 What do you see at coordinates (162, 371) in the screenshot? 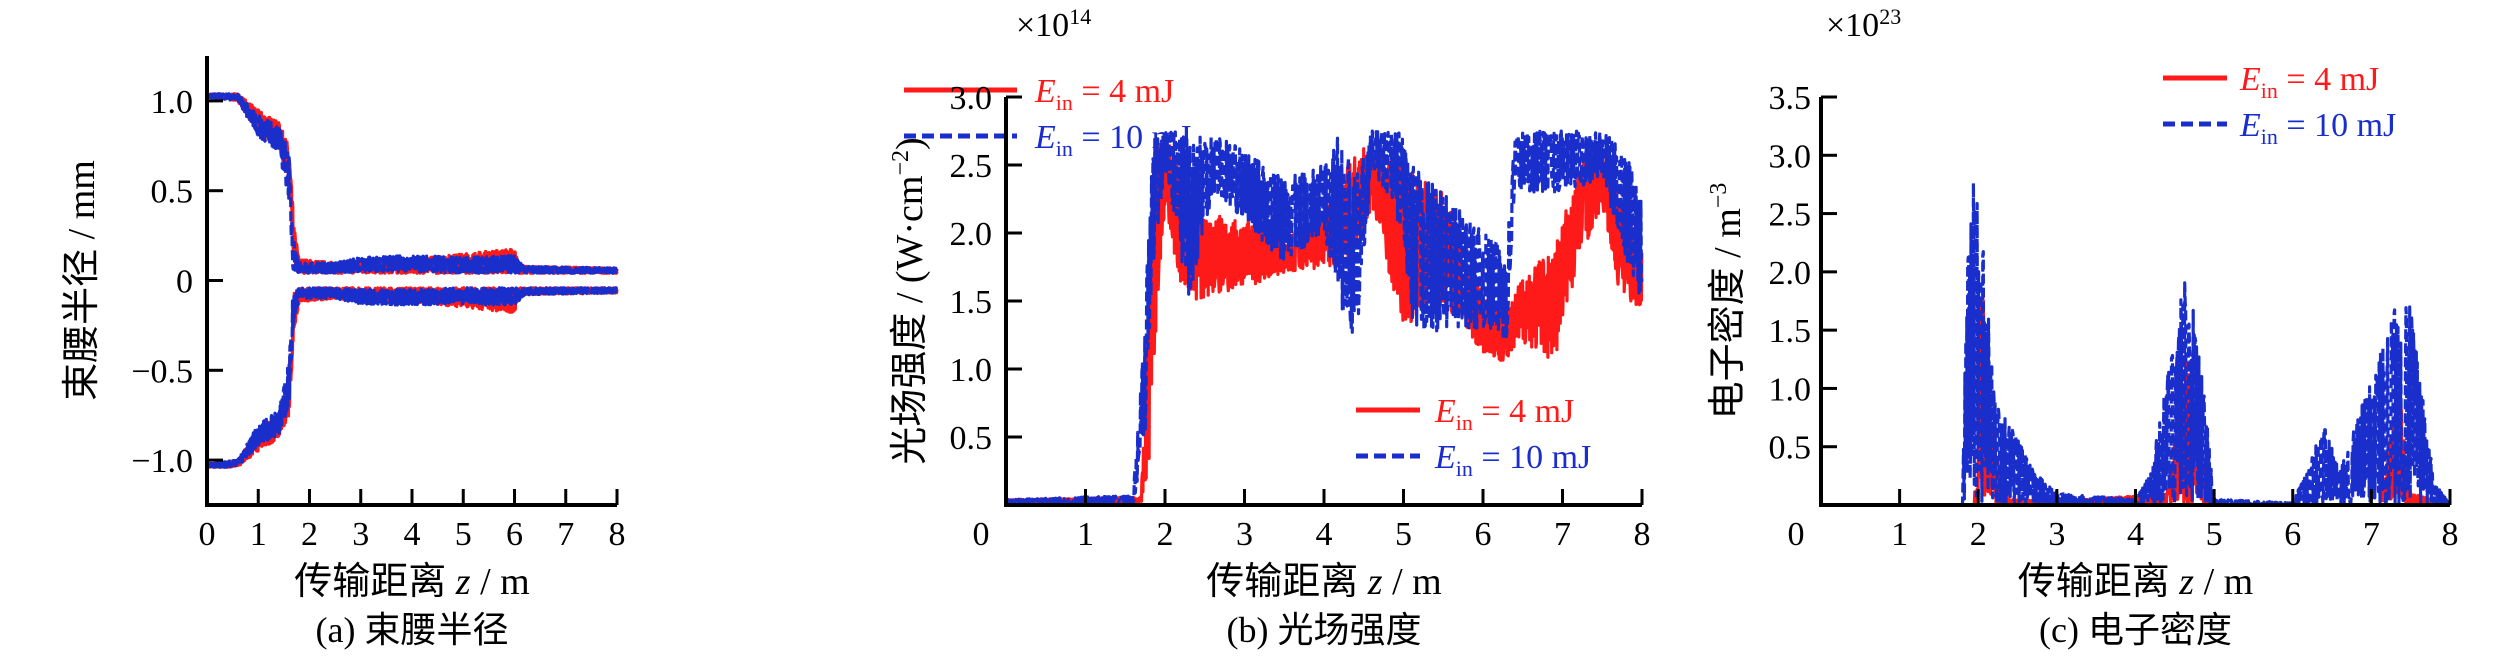
I see `y-tick-label: −0.5` at bounding box center [162, 371].